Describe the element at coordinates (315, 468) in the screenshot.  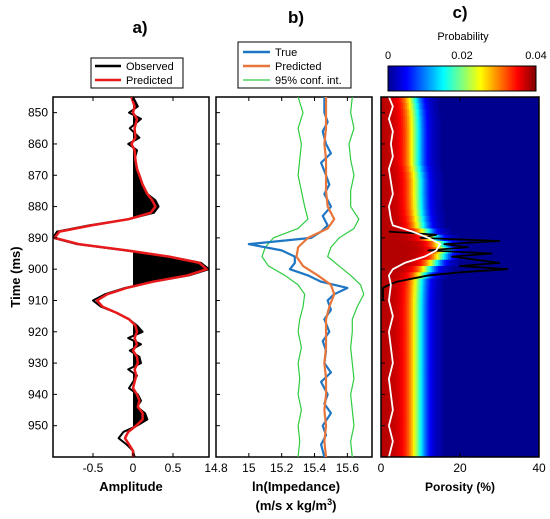
I see `x-tick-label-1-3: 15.4` at that location.